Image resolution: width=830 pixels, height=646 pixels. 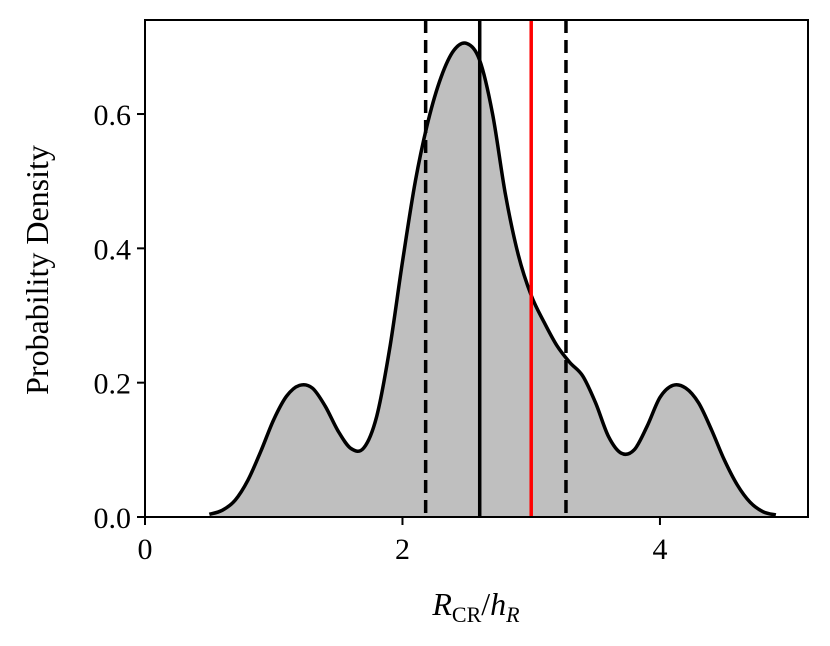 What do you see at coordinates (441, 604) in the screenshot?
I see `x-axis-label-main: R` at bounding box center [441, 604].